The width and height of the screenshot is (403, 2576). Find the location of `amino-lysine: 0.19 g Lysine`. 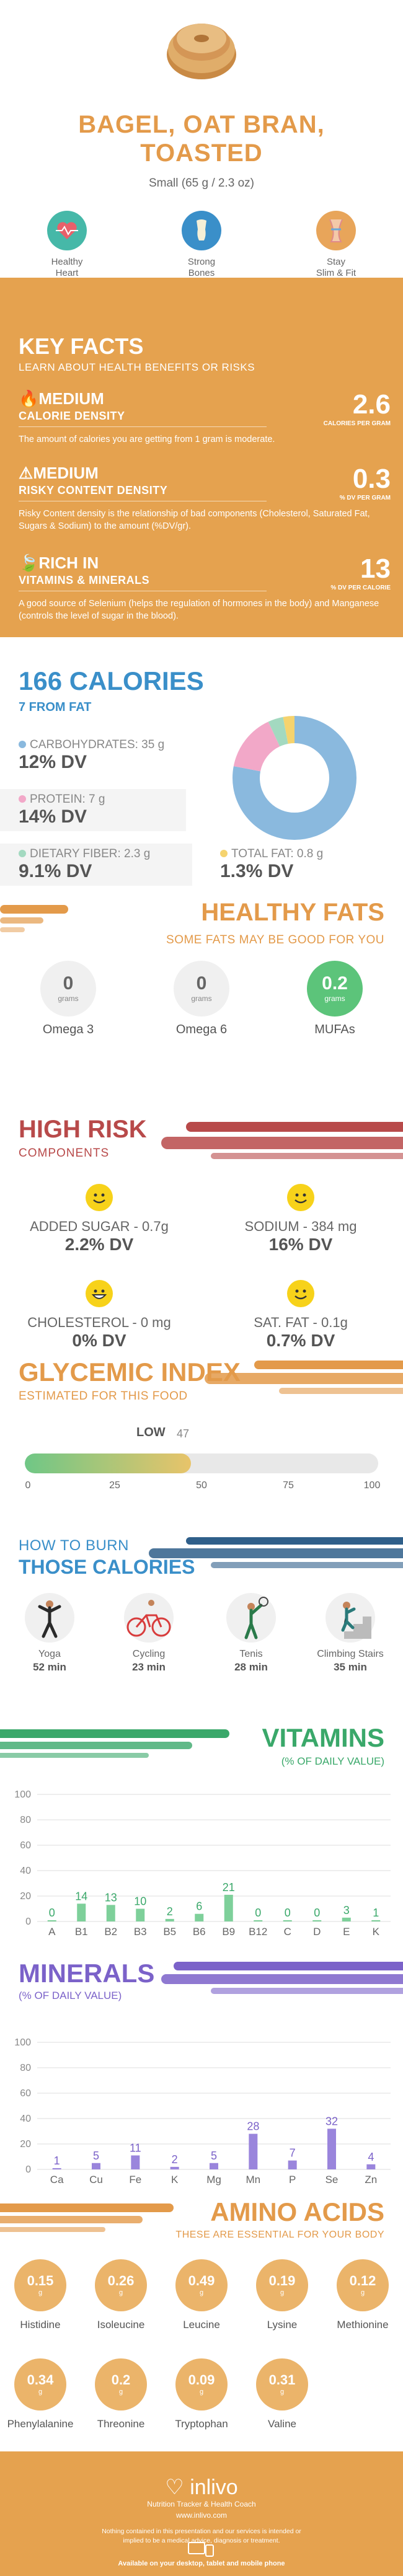

amino-lysine: 0.19 g Lysine is located at coordinates (282, 2295).